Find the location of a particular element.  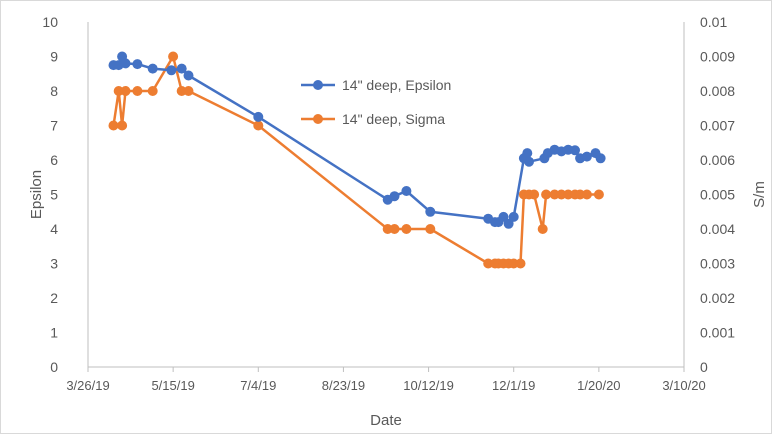

y-right-tick-label: 0.01 is located at coordinates (713, 22).